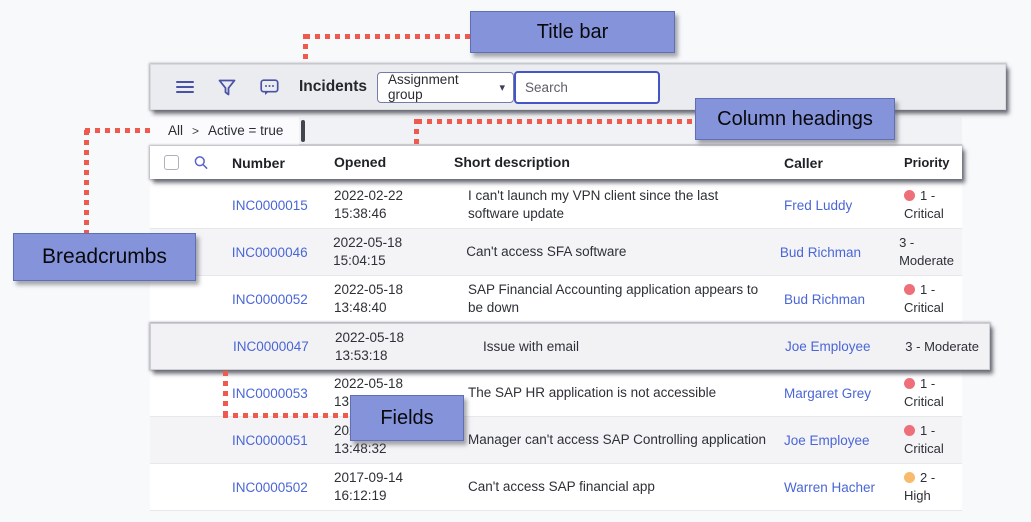 This screenshot has width=1031, height=522. What do you see at coordinates (512, 162) in the screenshot?
I see `column-header-short-description: Short description` at bounding box center [512, 162].